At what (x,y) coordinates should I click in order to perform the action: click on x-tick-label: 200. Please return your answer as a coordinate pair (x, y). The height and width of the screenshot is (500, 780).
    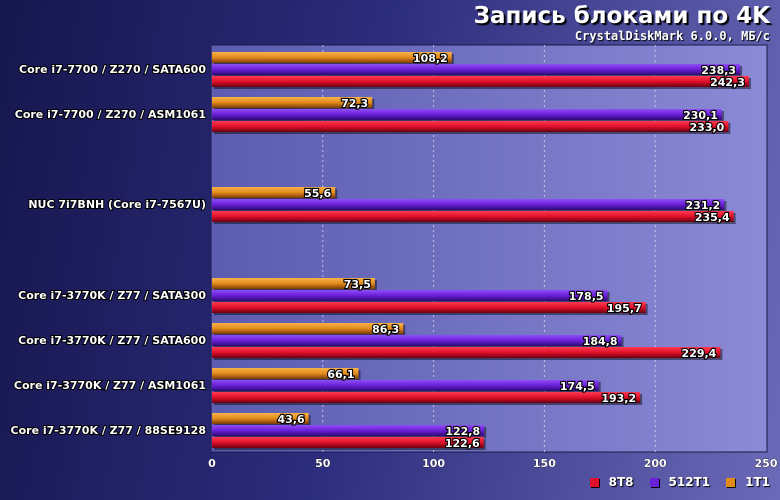
    Looking at the image, I should click on (655, 463).